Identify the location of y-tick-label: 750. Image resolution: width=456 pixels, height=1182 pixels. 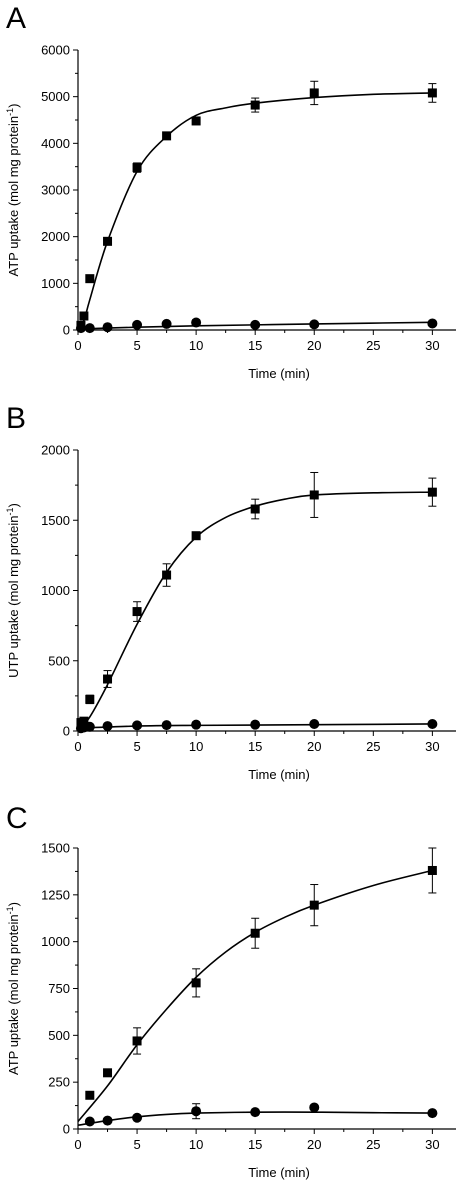
(59, 988).